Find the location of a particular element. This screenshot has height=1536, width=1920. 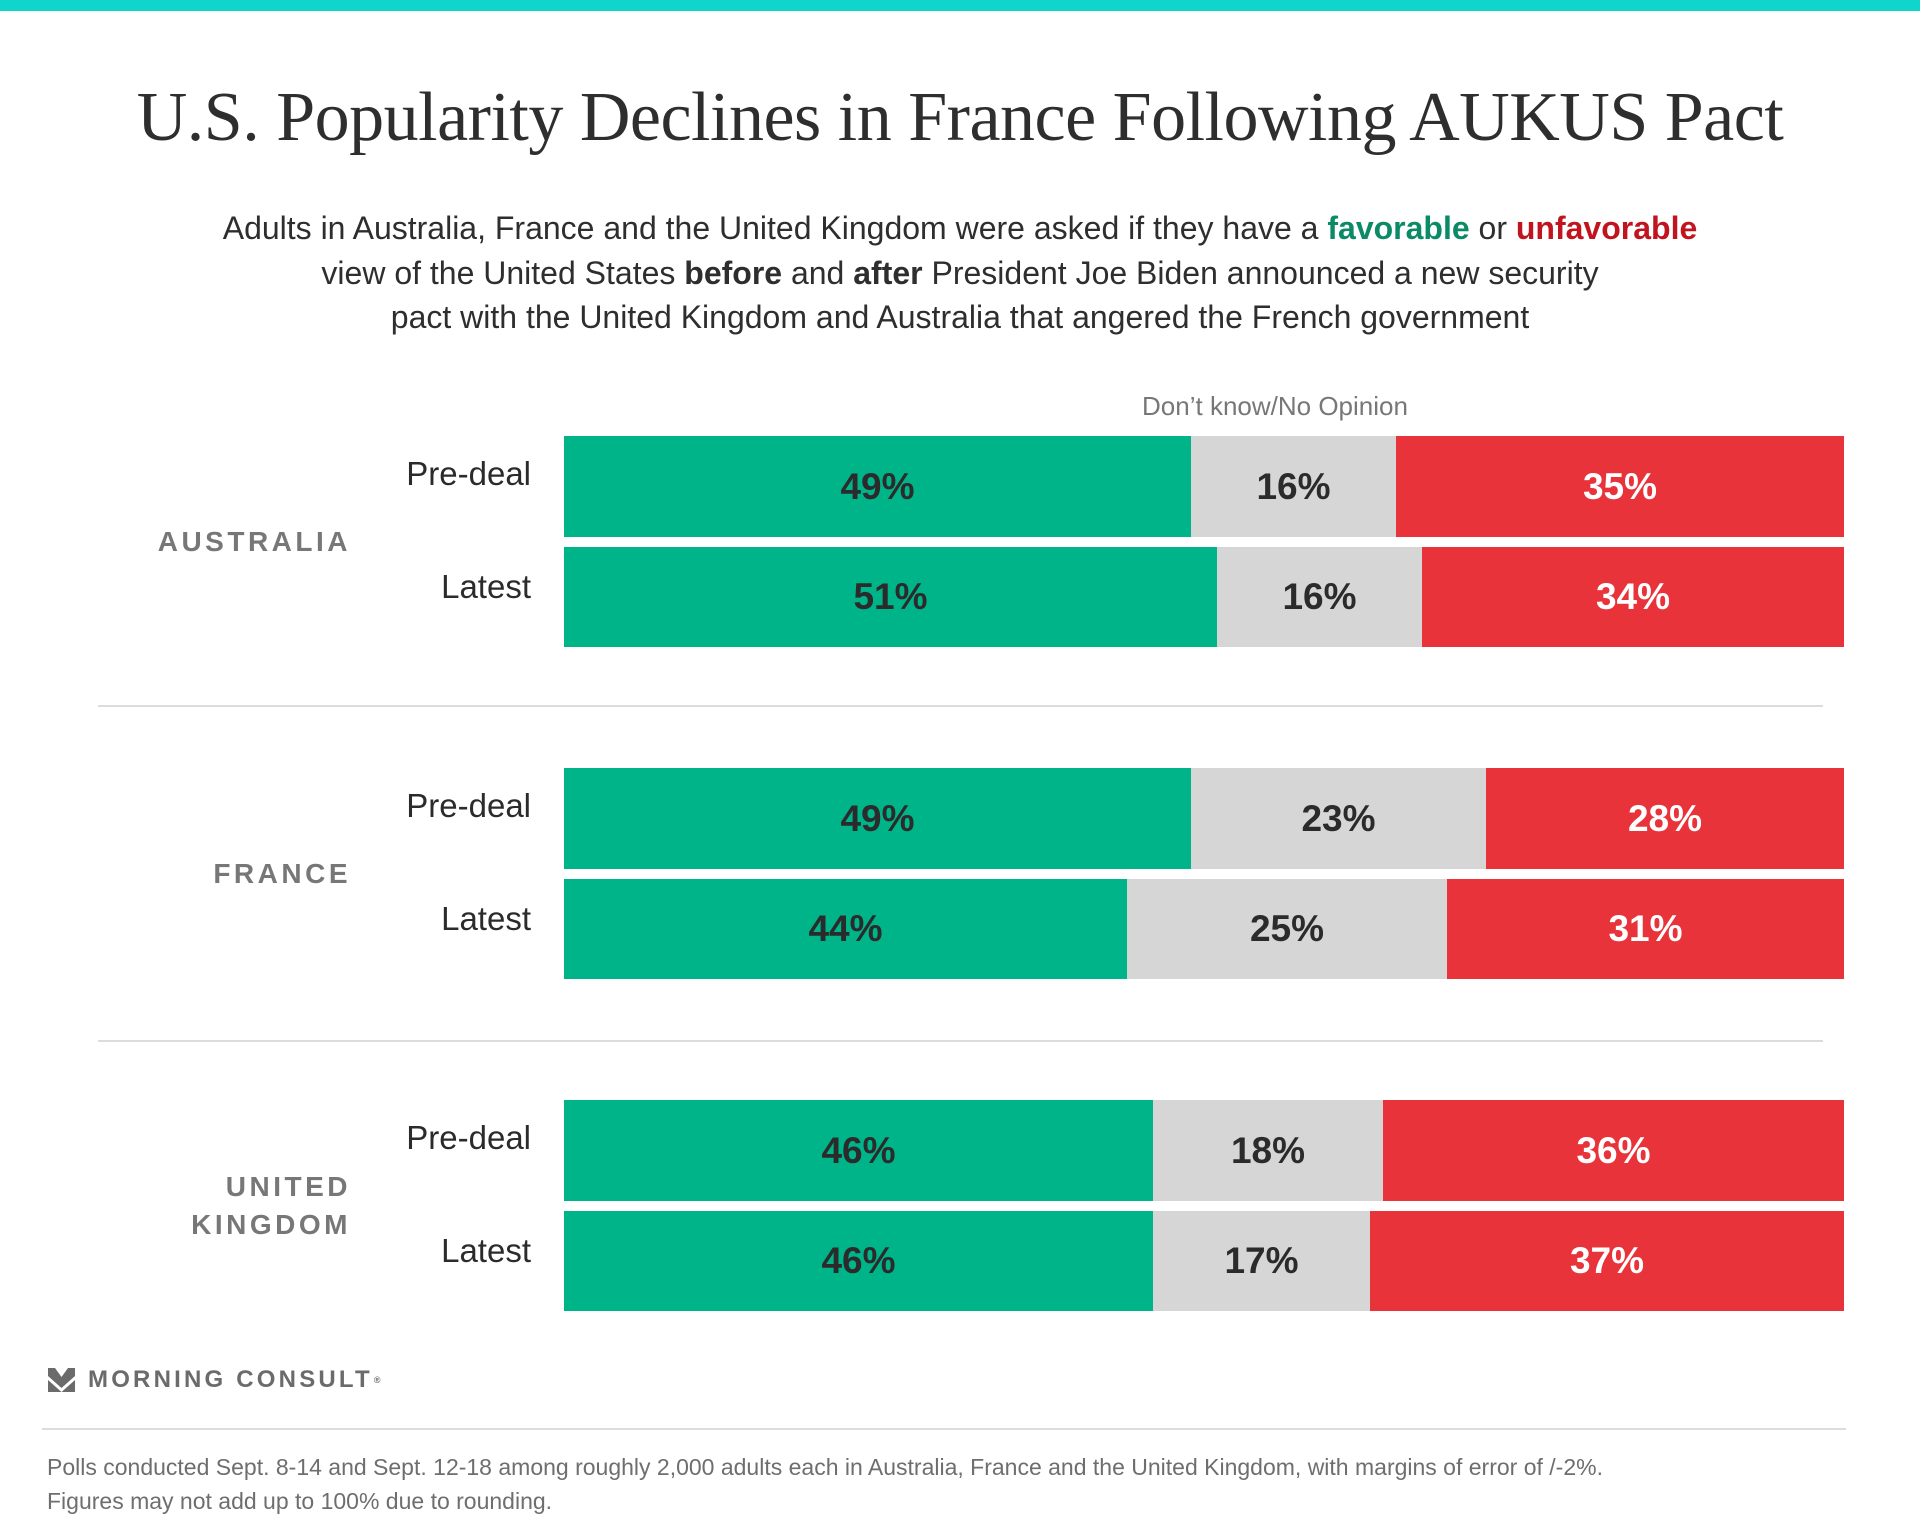

stacked-bar: 46% 18% 36% is located at coordinates (1204, 1150).